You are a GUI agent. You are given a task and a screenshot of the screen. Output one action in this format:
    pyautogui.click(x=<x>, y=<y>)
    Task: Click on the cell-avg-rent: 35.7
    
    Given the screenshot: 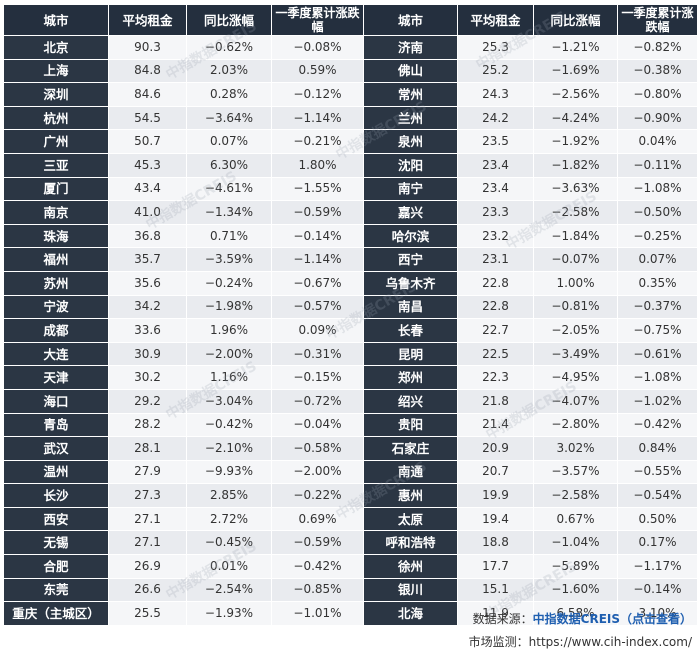 What is the action you would take?
    pyautogui.click(x=147, y=259)
    